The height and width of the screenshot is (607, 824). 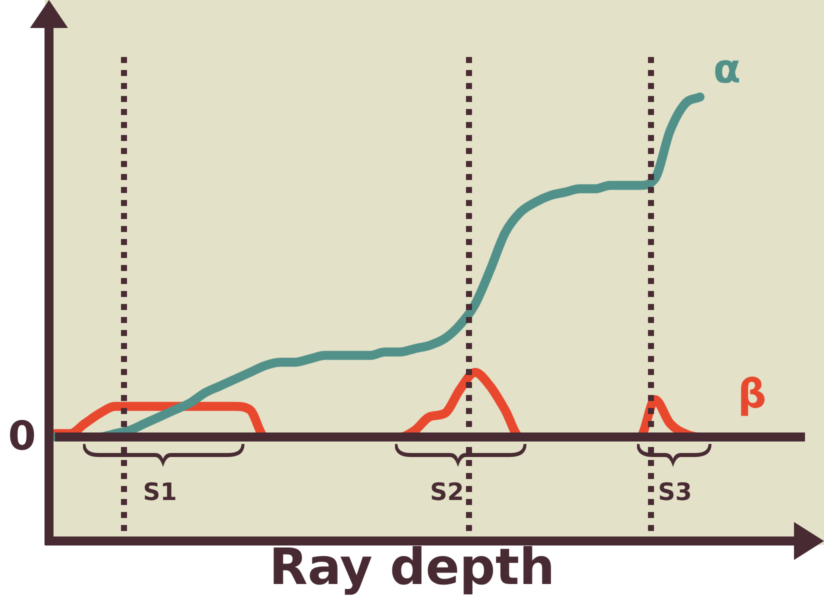 What do you see at coordinates (160, 492) in the screenshot?
I see `text: S1` at bounding box center [160, 492].